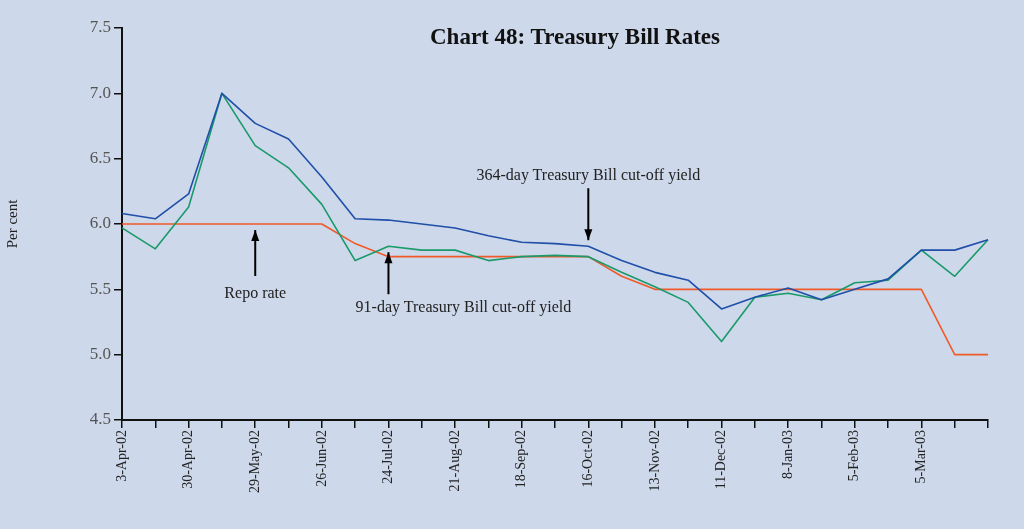 This screenshot has width=1024, height=529. I want to click on x-tick-label: 8-Jan-03, so click(787, 454).